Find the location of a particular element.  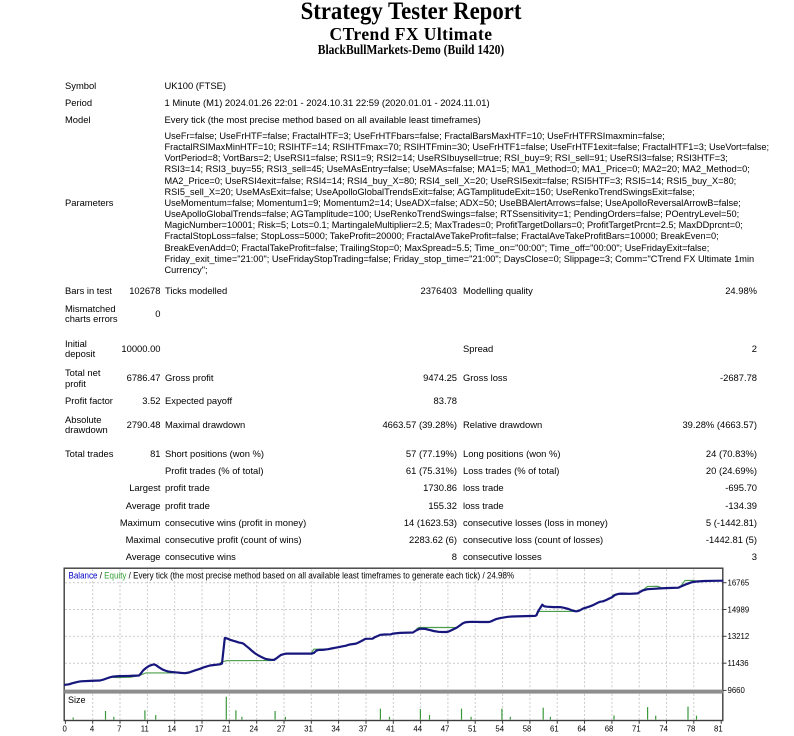

svg-text: 64 is located at coordinates (581, 728).